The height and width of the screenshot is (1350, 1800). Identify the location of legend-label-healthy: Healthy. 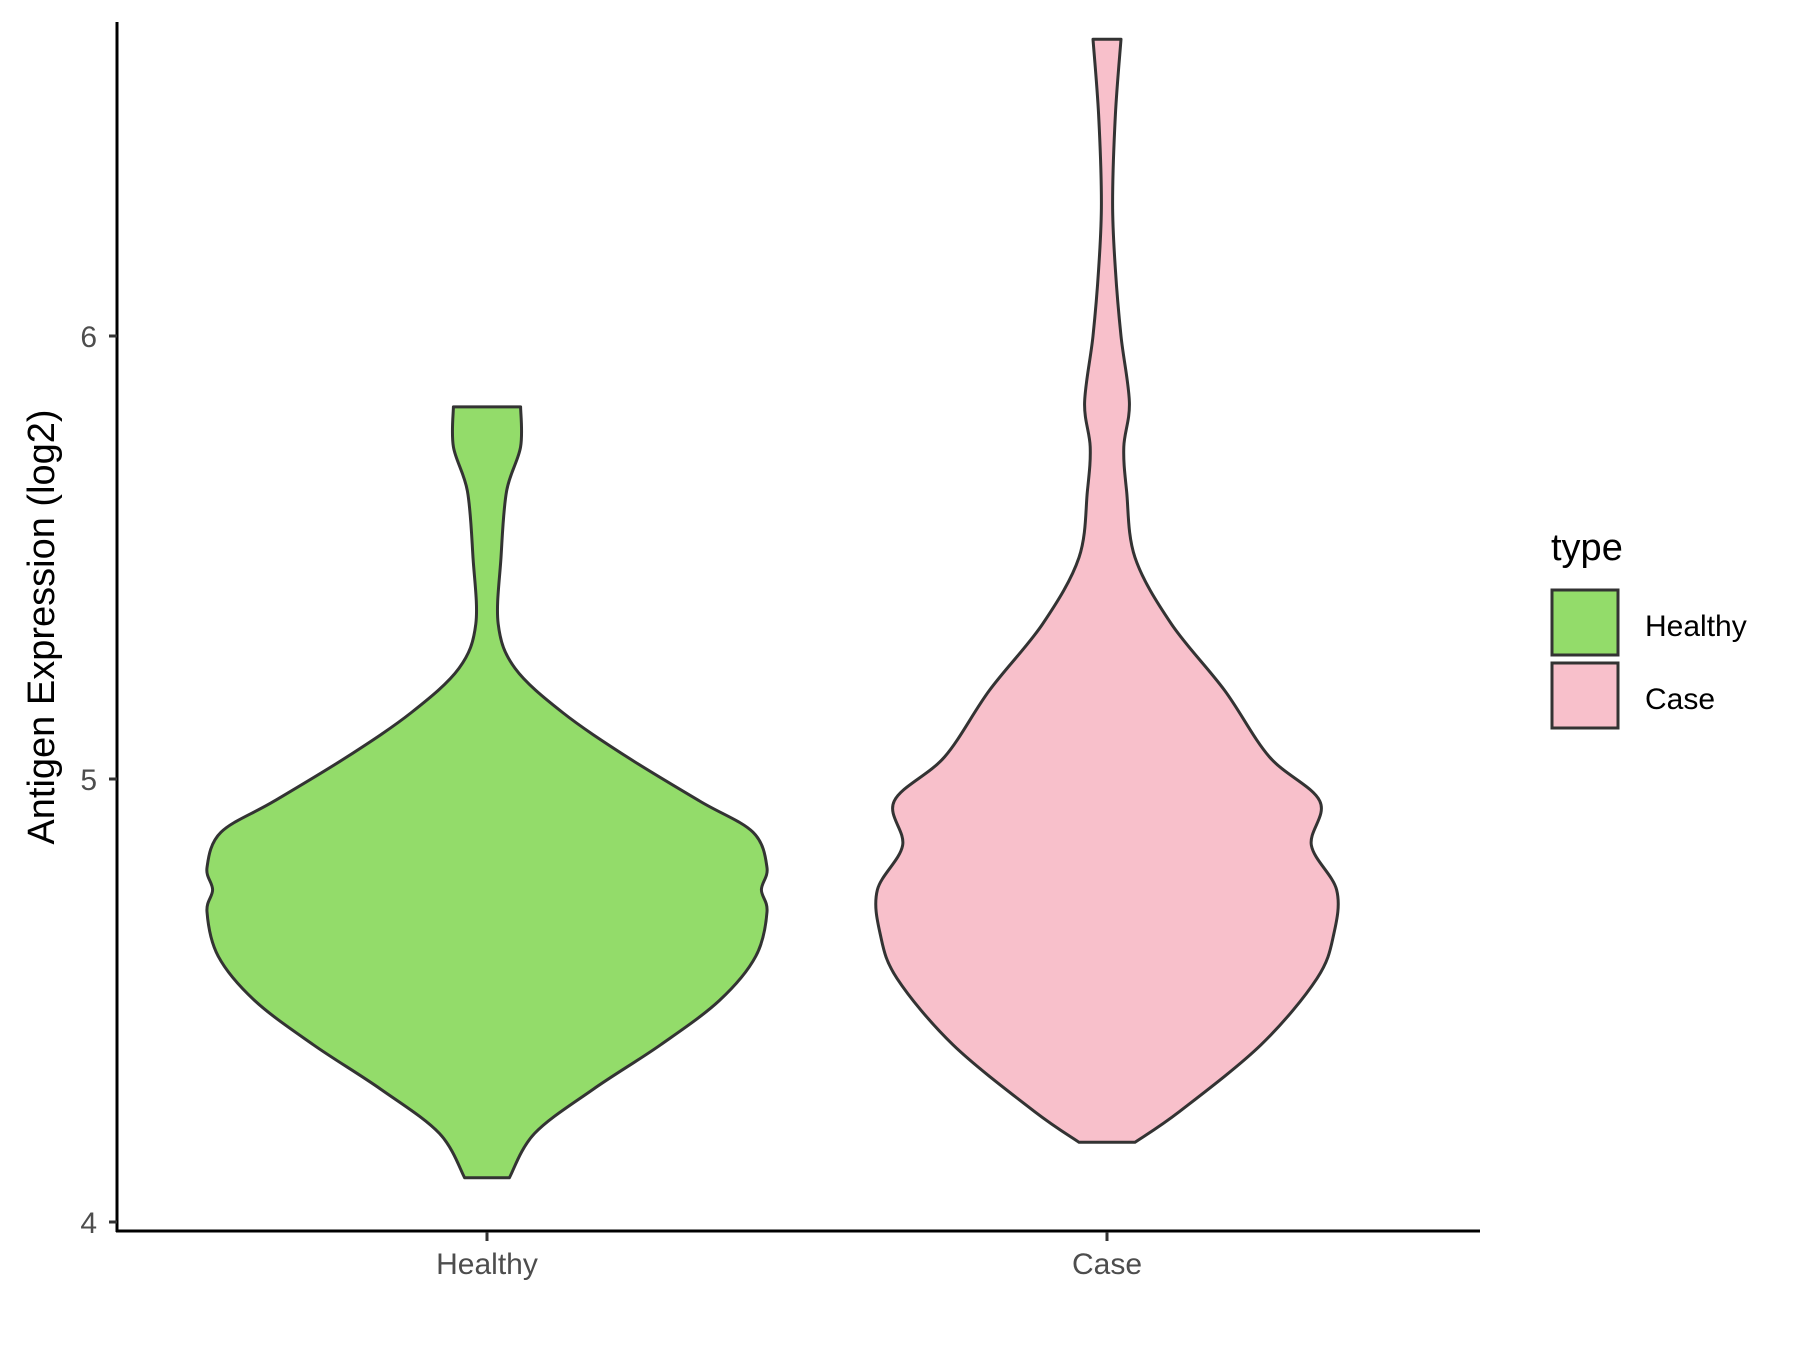
(1696, 626).